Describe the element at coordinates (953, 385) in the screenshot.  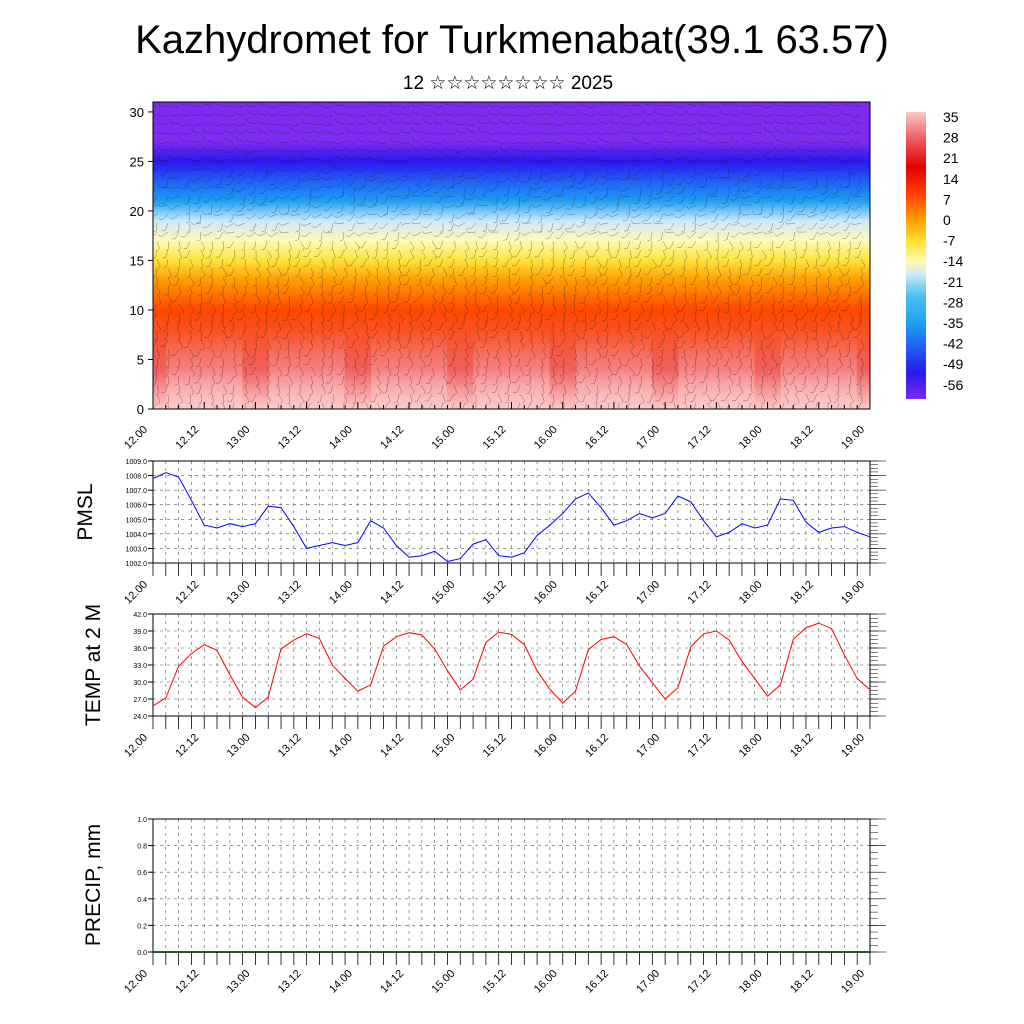
I see `colorbar-label: -56` at that location.